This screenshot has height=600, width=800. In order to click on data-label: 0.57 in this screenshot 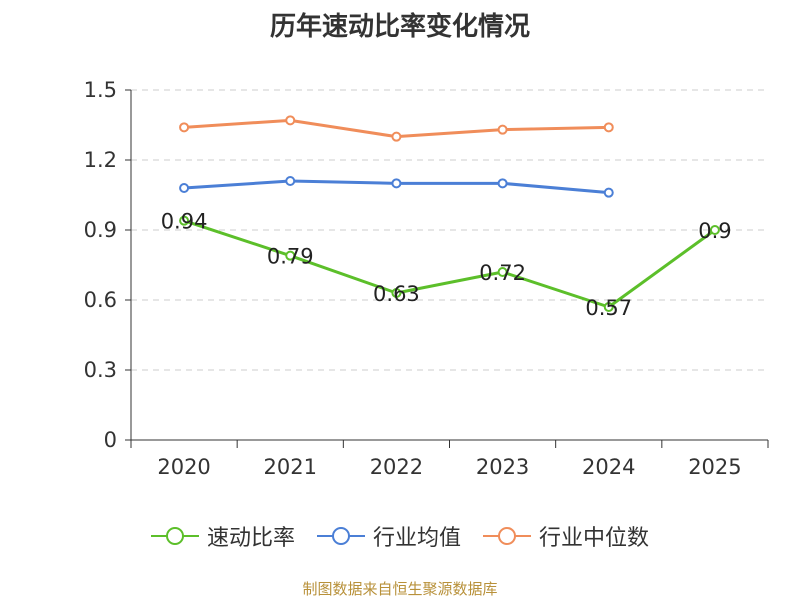, I will do `click(608, 308)`.